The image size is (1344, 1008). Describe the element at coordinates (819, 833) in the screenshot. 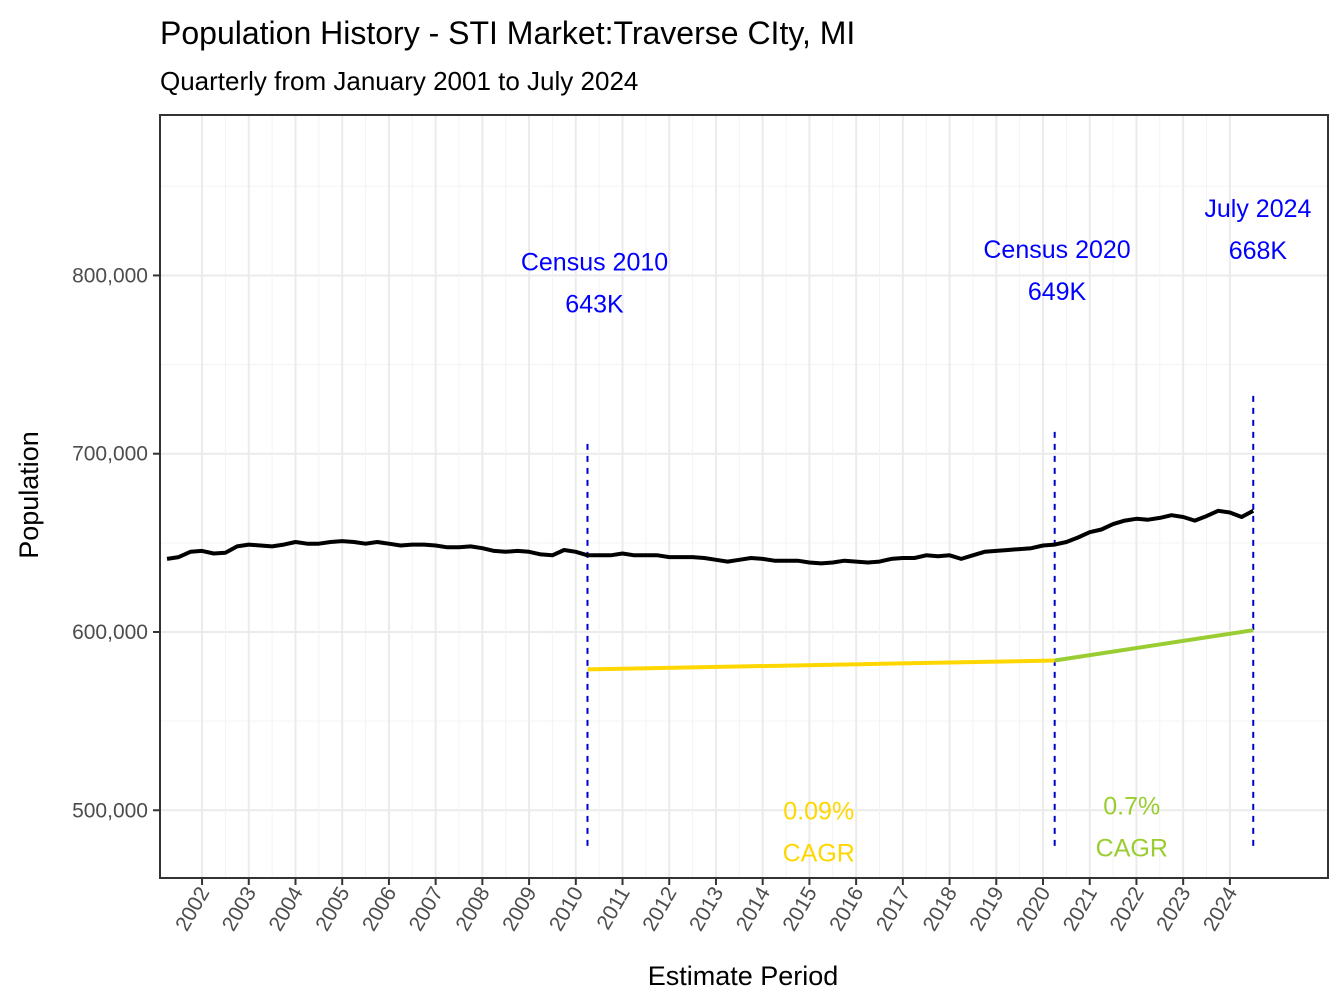

I see `annotation-cagr-2010-2020: 0.09% CAGR` at that location.